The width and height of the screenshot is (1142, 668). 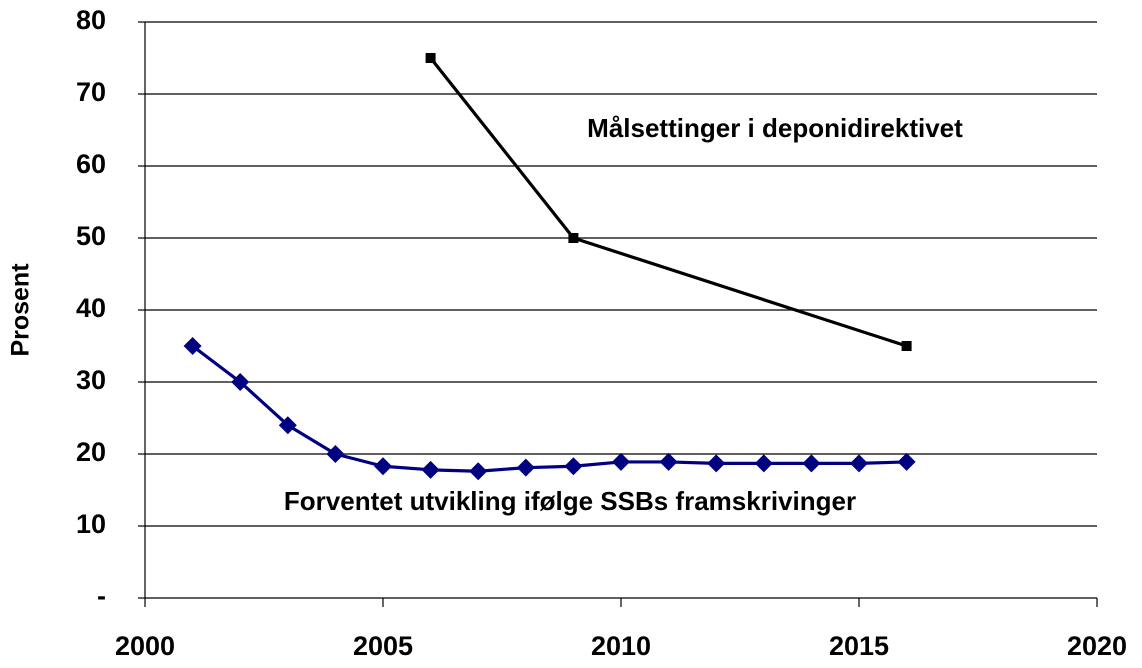 What do you see at coordinates (859, 646) in the screenshot?
I see `x-tick-label: 2015` at bounding box center [859, 646].